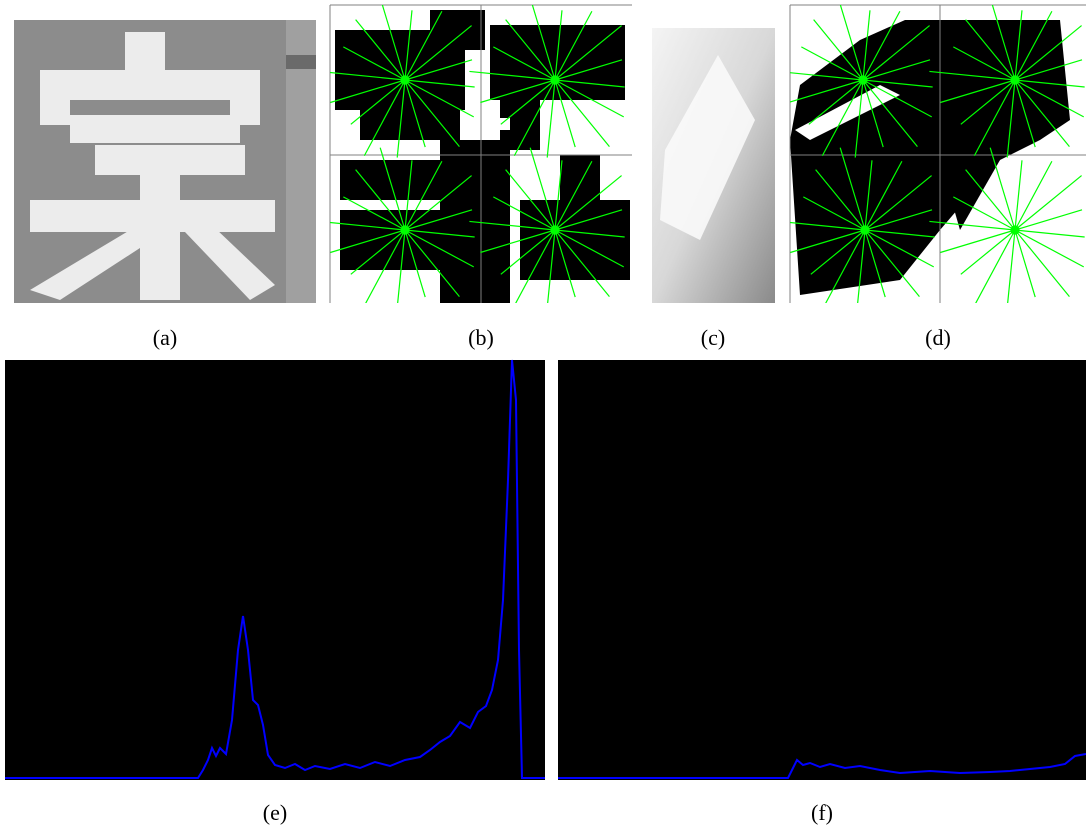  What do you see at coordinates (713, 337) in the screenshot?
I see `caption: (c)` at bounding box center [713, 337].